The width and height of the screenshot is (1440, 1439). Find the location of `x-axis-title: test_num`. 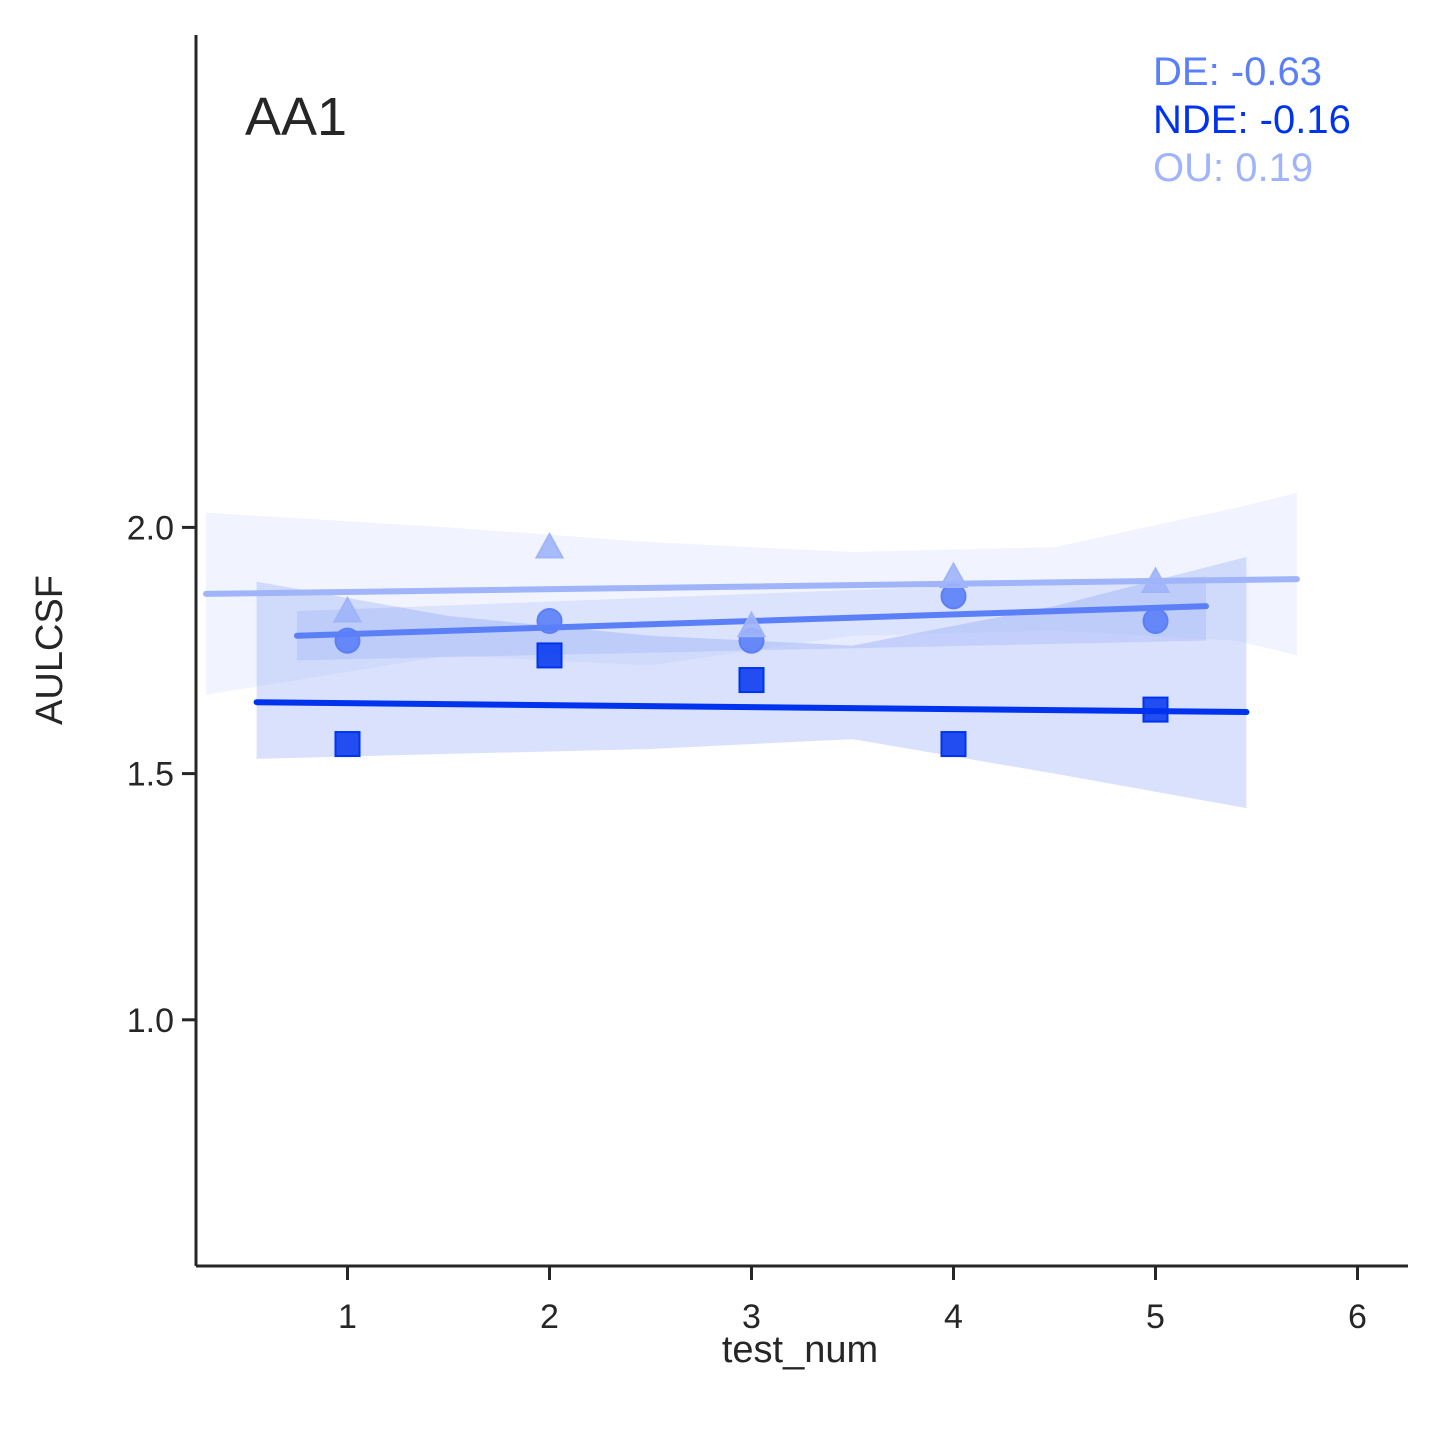

x-axis-title: test_num is located at coordinates (800, 1350).